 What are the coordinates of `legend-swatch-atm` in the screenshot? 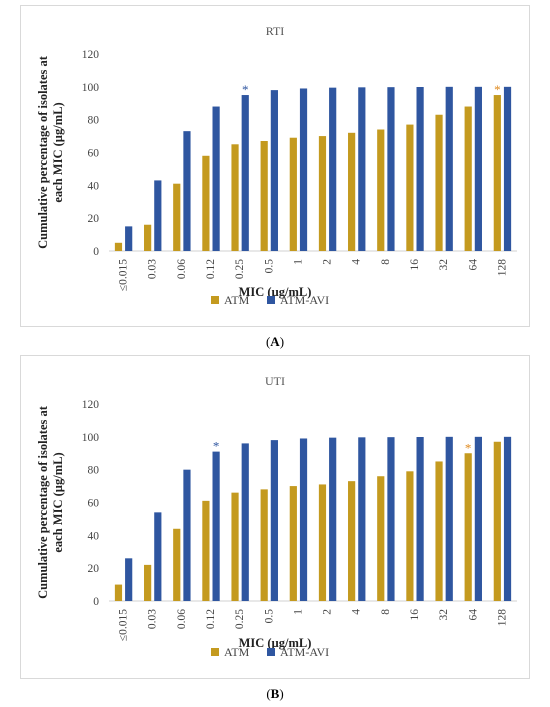 It's located at (215, 300).